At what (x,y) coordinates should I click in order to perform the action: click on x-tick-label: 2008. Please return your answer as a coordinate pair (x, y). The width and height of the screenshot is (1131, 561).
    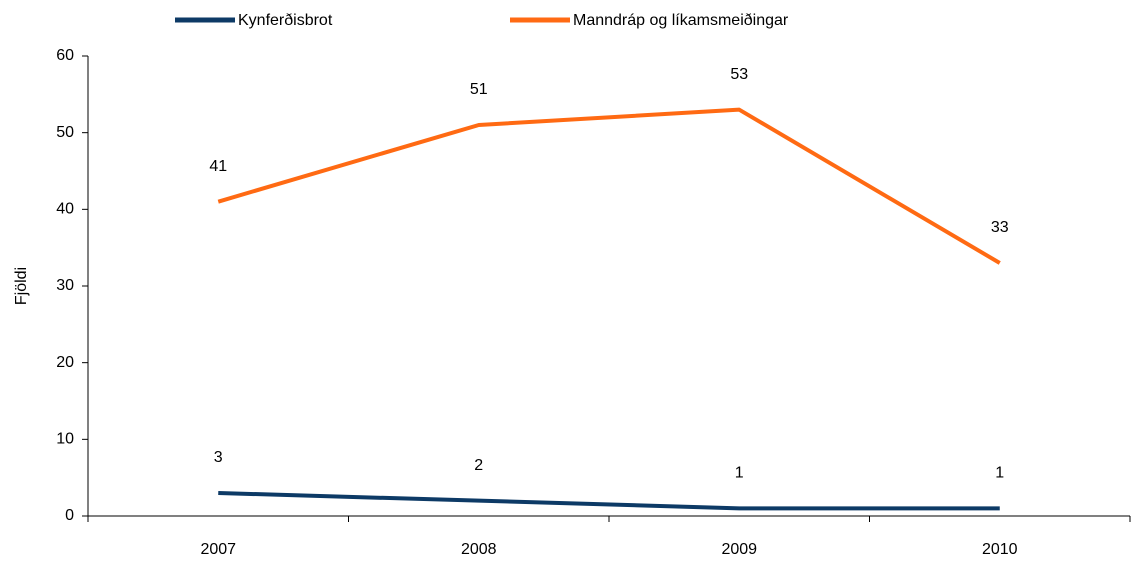
    Looking at the image, I should click on (479, 549).